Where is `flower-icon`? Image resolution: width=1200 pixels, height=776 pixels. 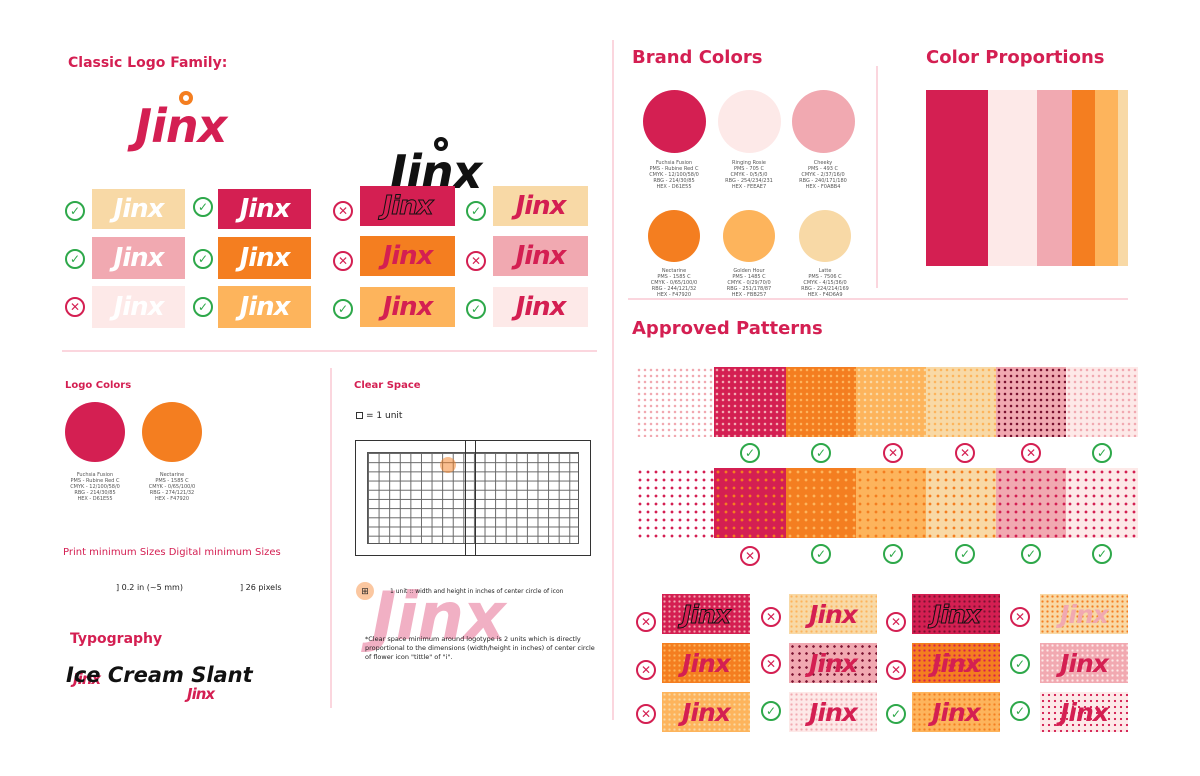
flower-icon is located at coordinates (448, 465).